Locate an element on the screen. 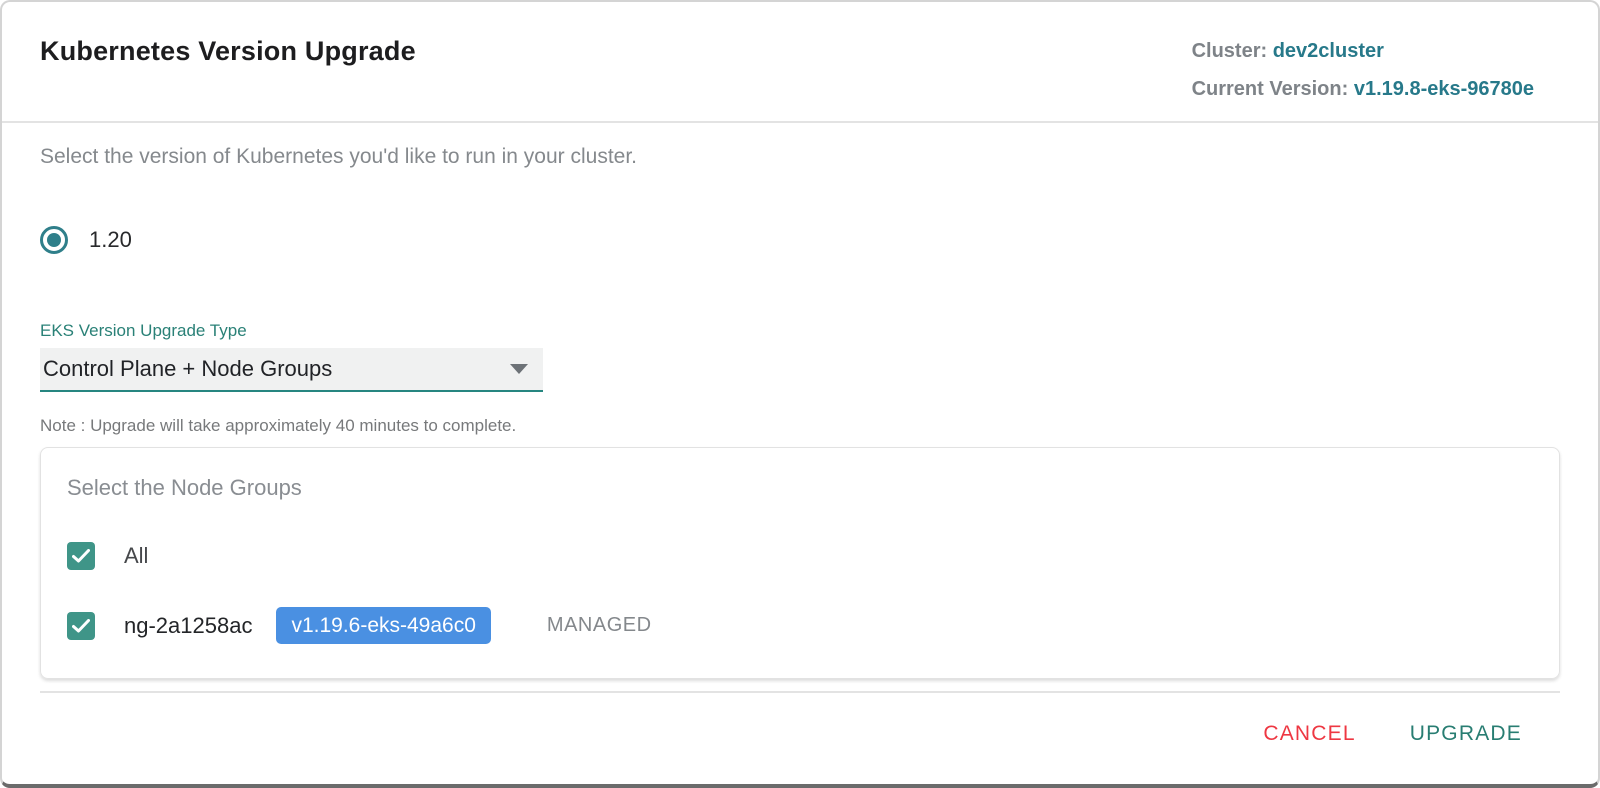 This screenshot has width=1600, height=788. checkbox-checked-node-group is located at coordinates (81, 625).